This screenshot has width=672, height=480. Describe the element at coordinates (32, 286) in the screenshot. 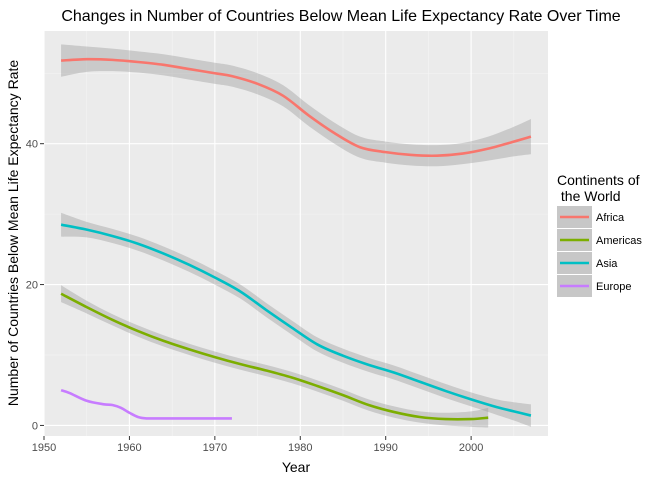

I see `y-tick-label: 20` at that location.